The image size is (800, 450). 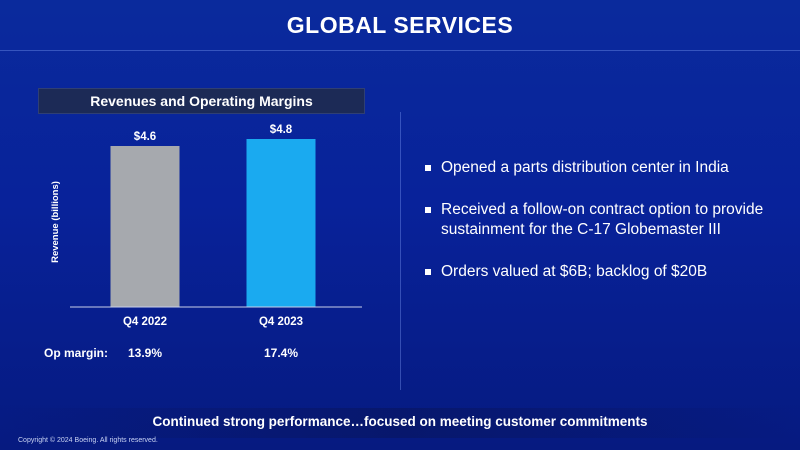 I want to click on data-label-q4-2023: $4.8, so click(x=281, y=130).